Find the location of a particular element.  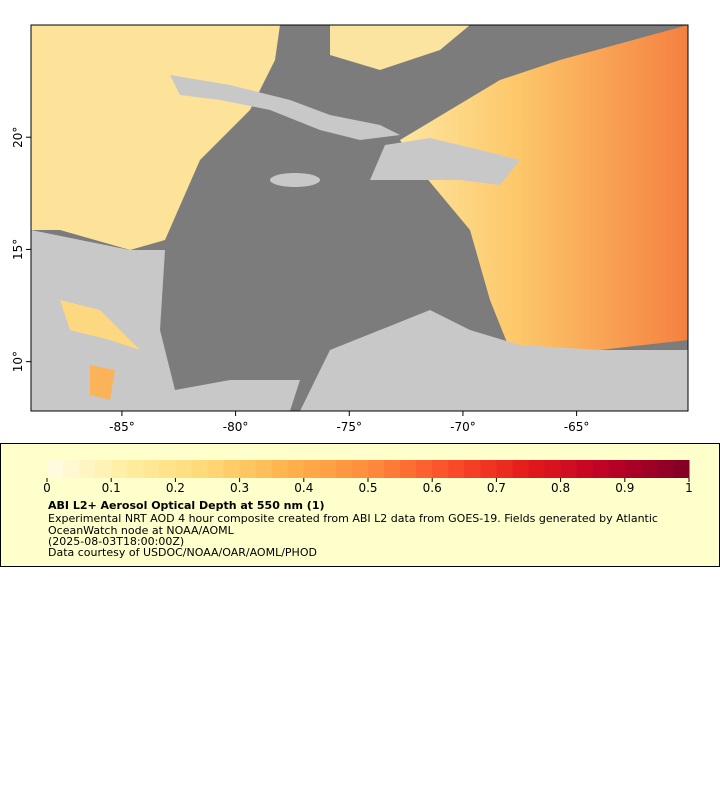

land-hispaniola is located at coordinates (445, 161).